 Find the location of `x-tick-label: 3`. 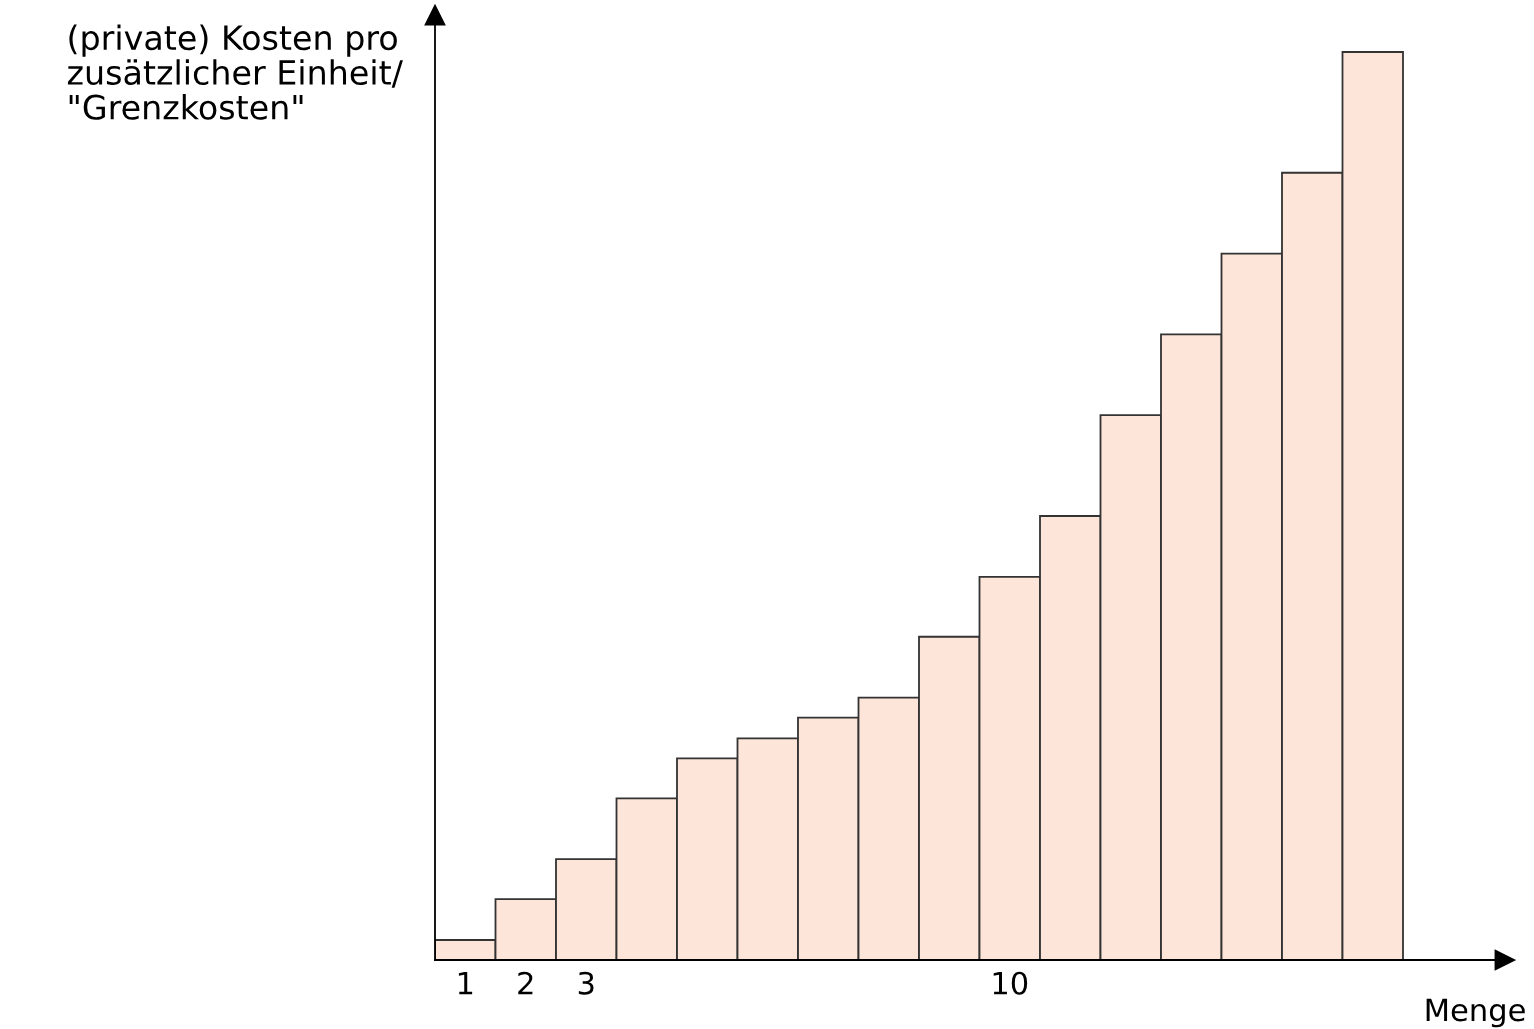

x-tick-label: 3 is located at coordinates (586, 983).